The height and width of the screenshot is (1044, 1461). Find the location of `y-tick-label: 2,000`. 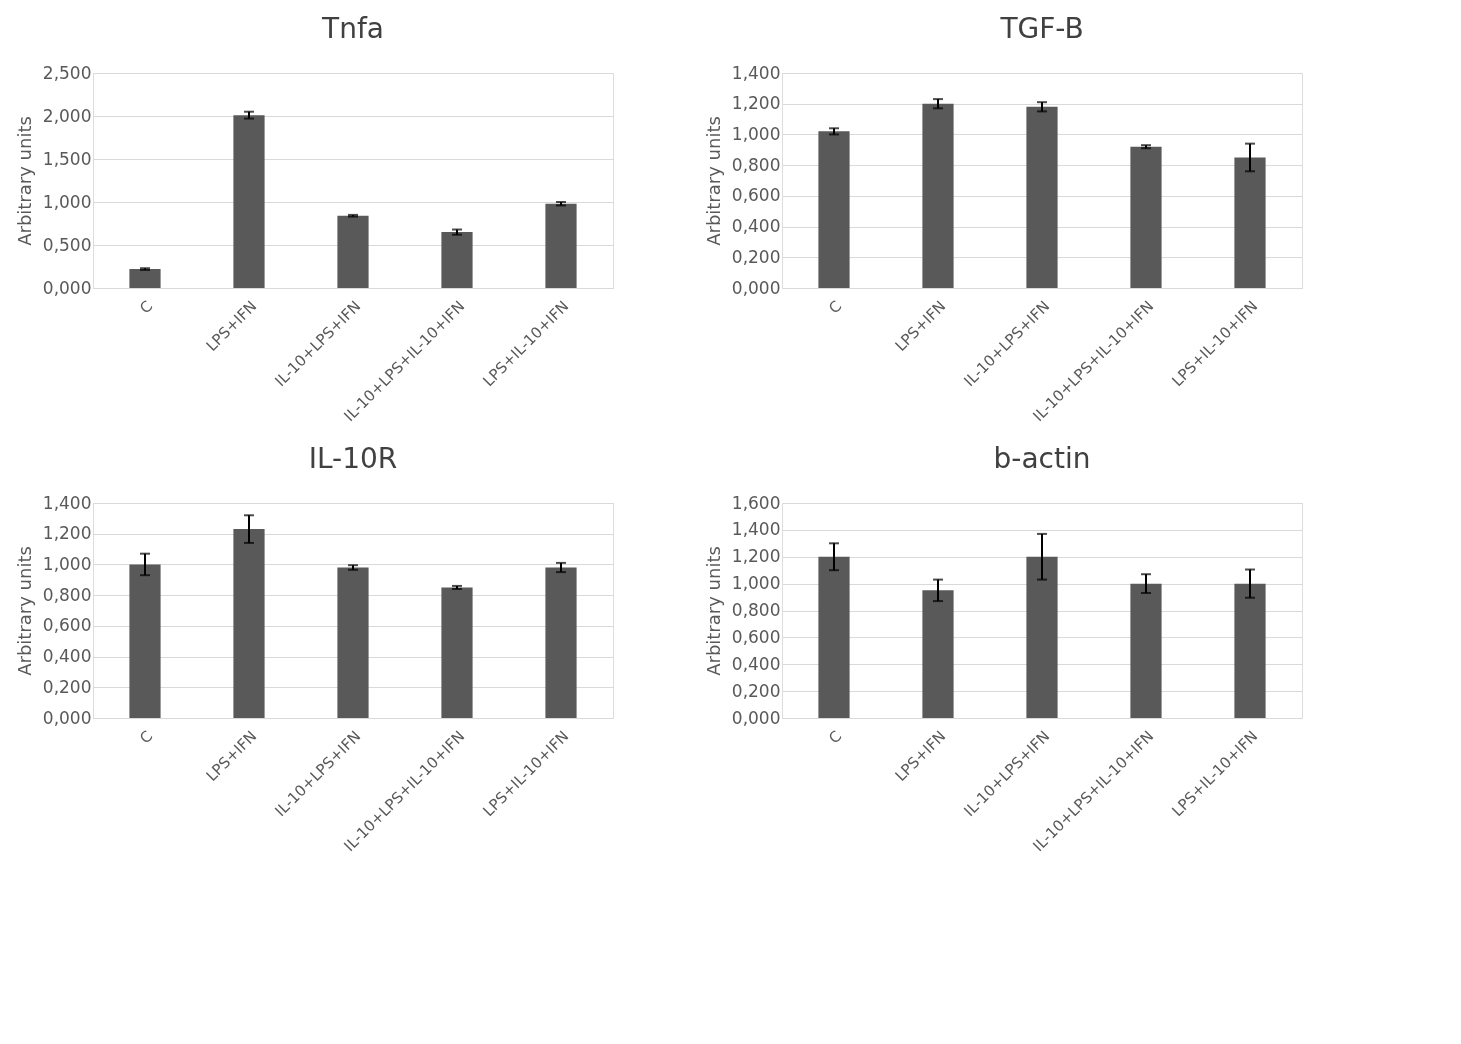

y-tick-label: 2,000 is located at coordinates (67, 115).